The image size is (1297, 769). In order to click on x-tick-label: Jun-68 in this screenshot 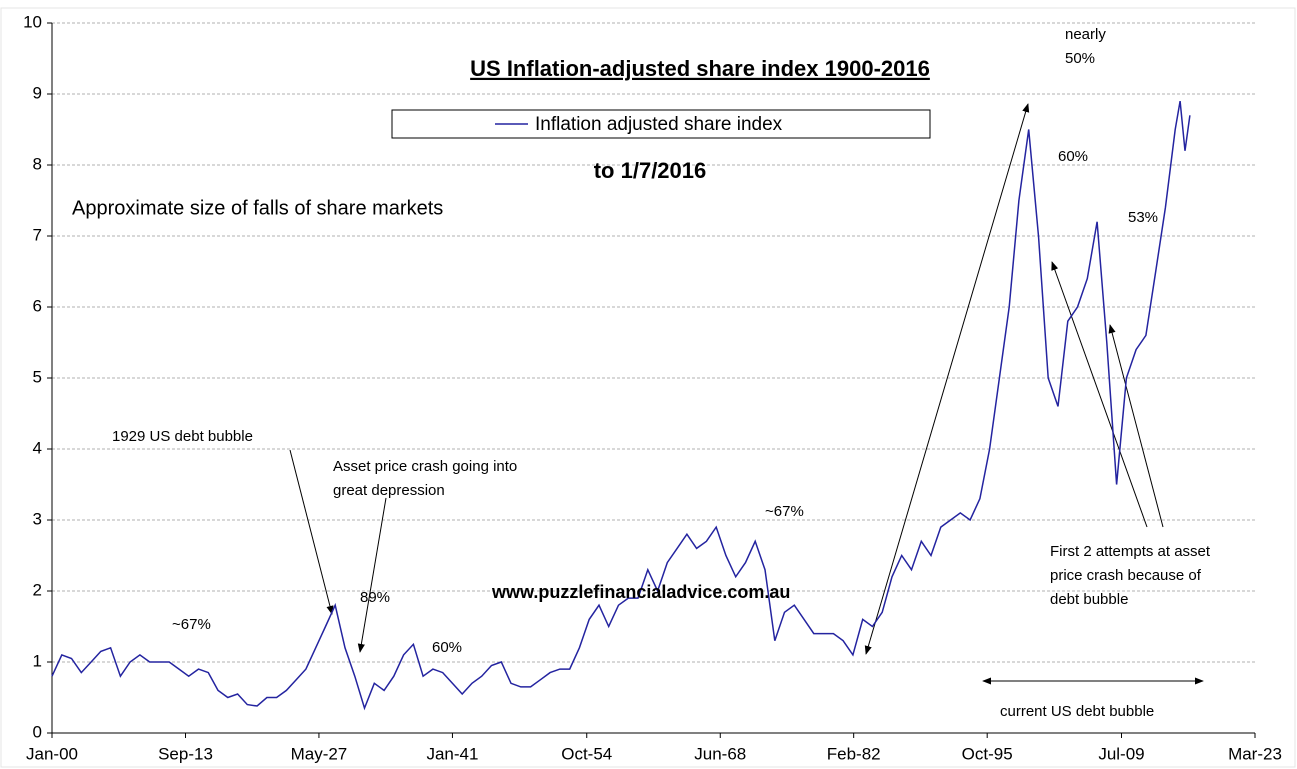, I will do `click(720, 753)`.